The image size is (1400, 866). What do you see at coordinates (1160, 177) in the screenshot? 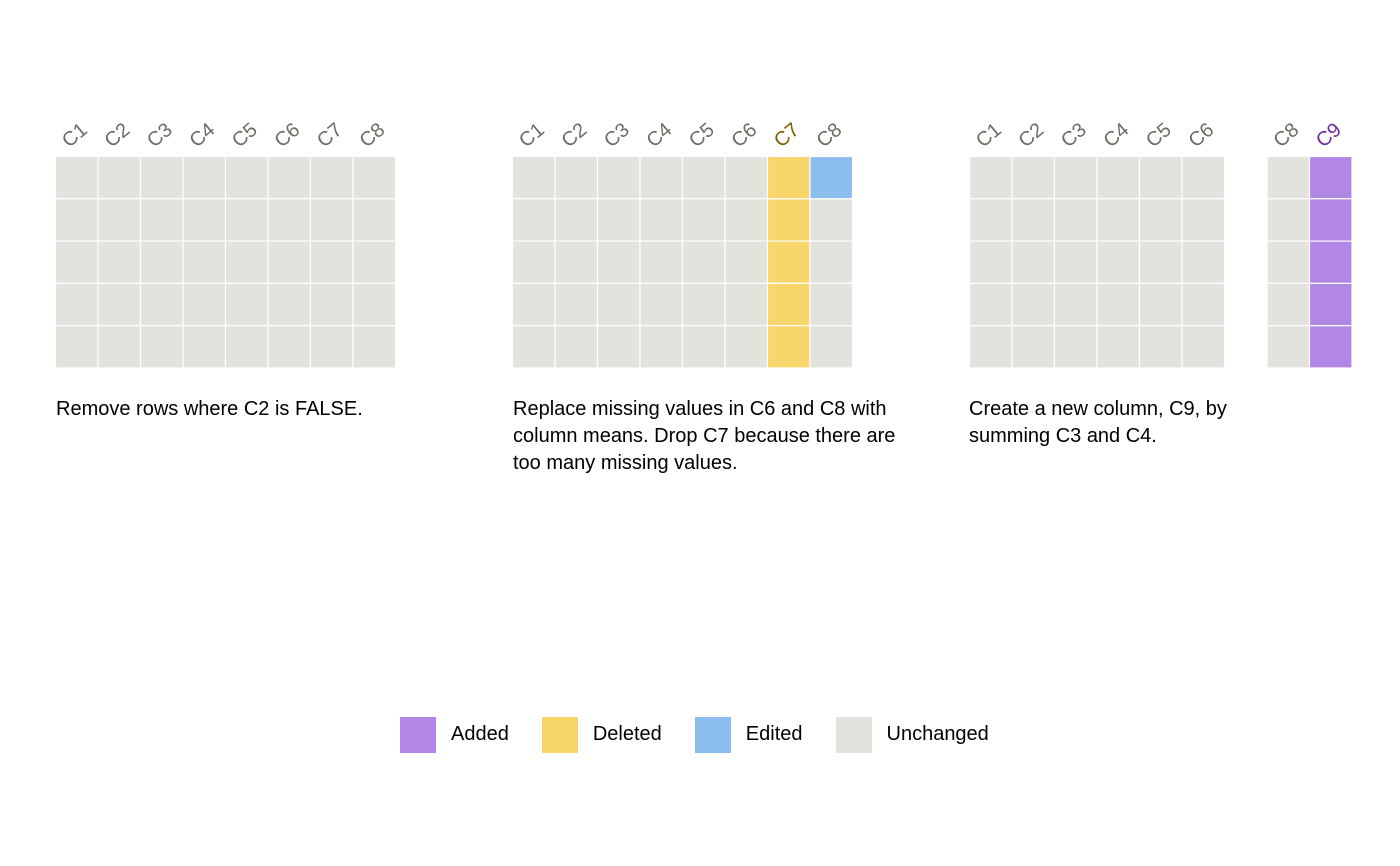
I see `panel-3-cell-c5-r1` at bounding box center [1160, 177].